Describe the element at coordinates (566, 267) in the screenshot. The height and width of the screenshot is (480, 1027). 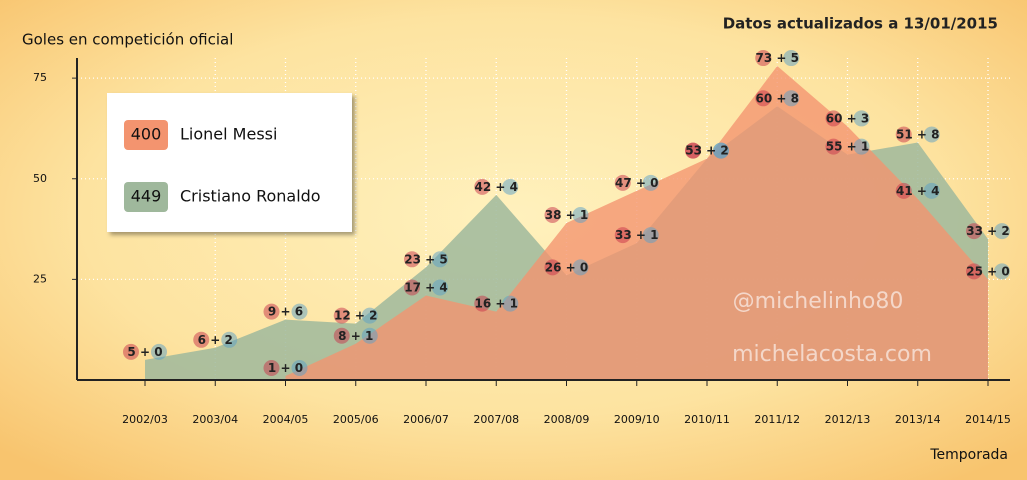
I see `data-label: 26 + 0` at that location.